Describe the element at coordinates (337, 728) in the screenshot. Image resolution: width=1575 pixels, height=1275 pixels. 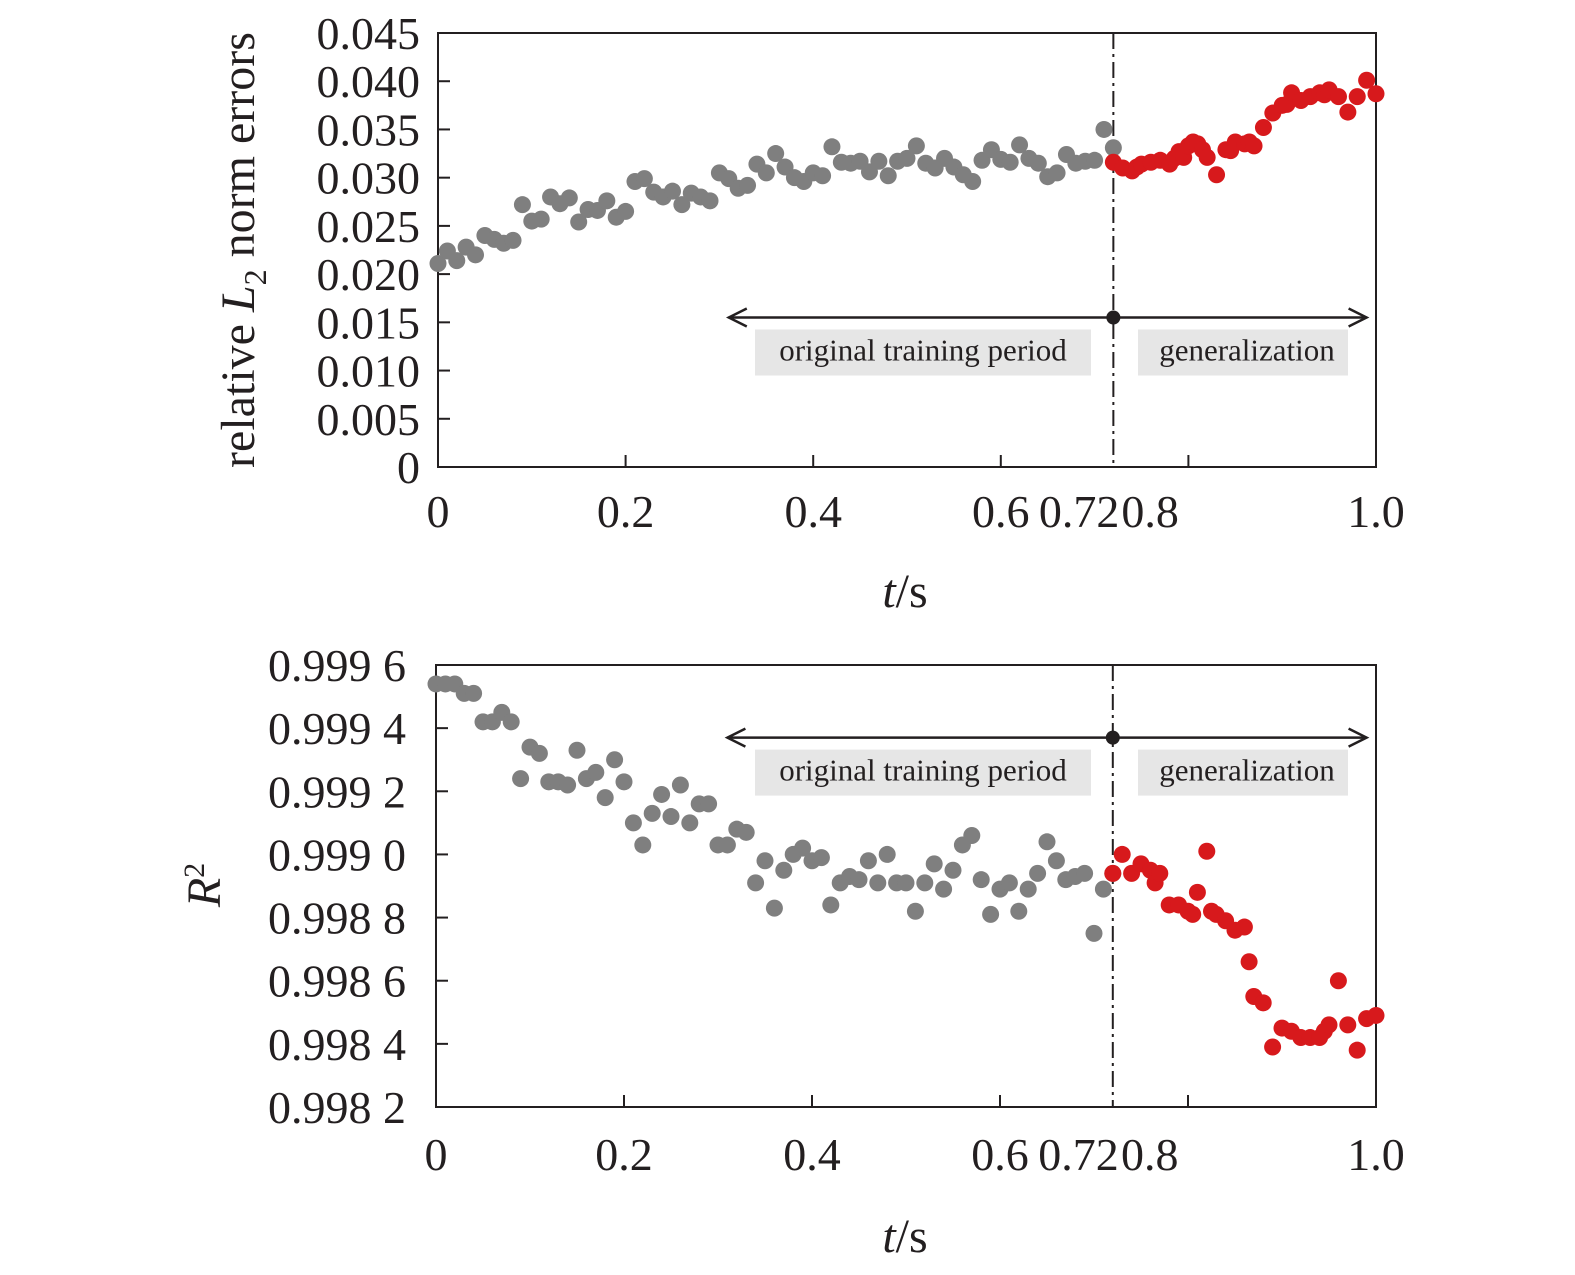
I see `y-tick-label: 0.999 4` at that location.